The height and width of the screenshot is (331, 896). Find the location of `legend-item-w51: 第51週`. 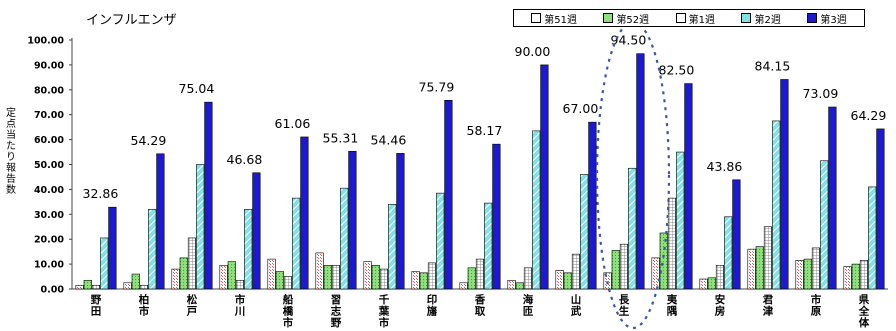

legend-item-w51: 第51週 is located at coordinates (554, 18).